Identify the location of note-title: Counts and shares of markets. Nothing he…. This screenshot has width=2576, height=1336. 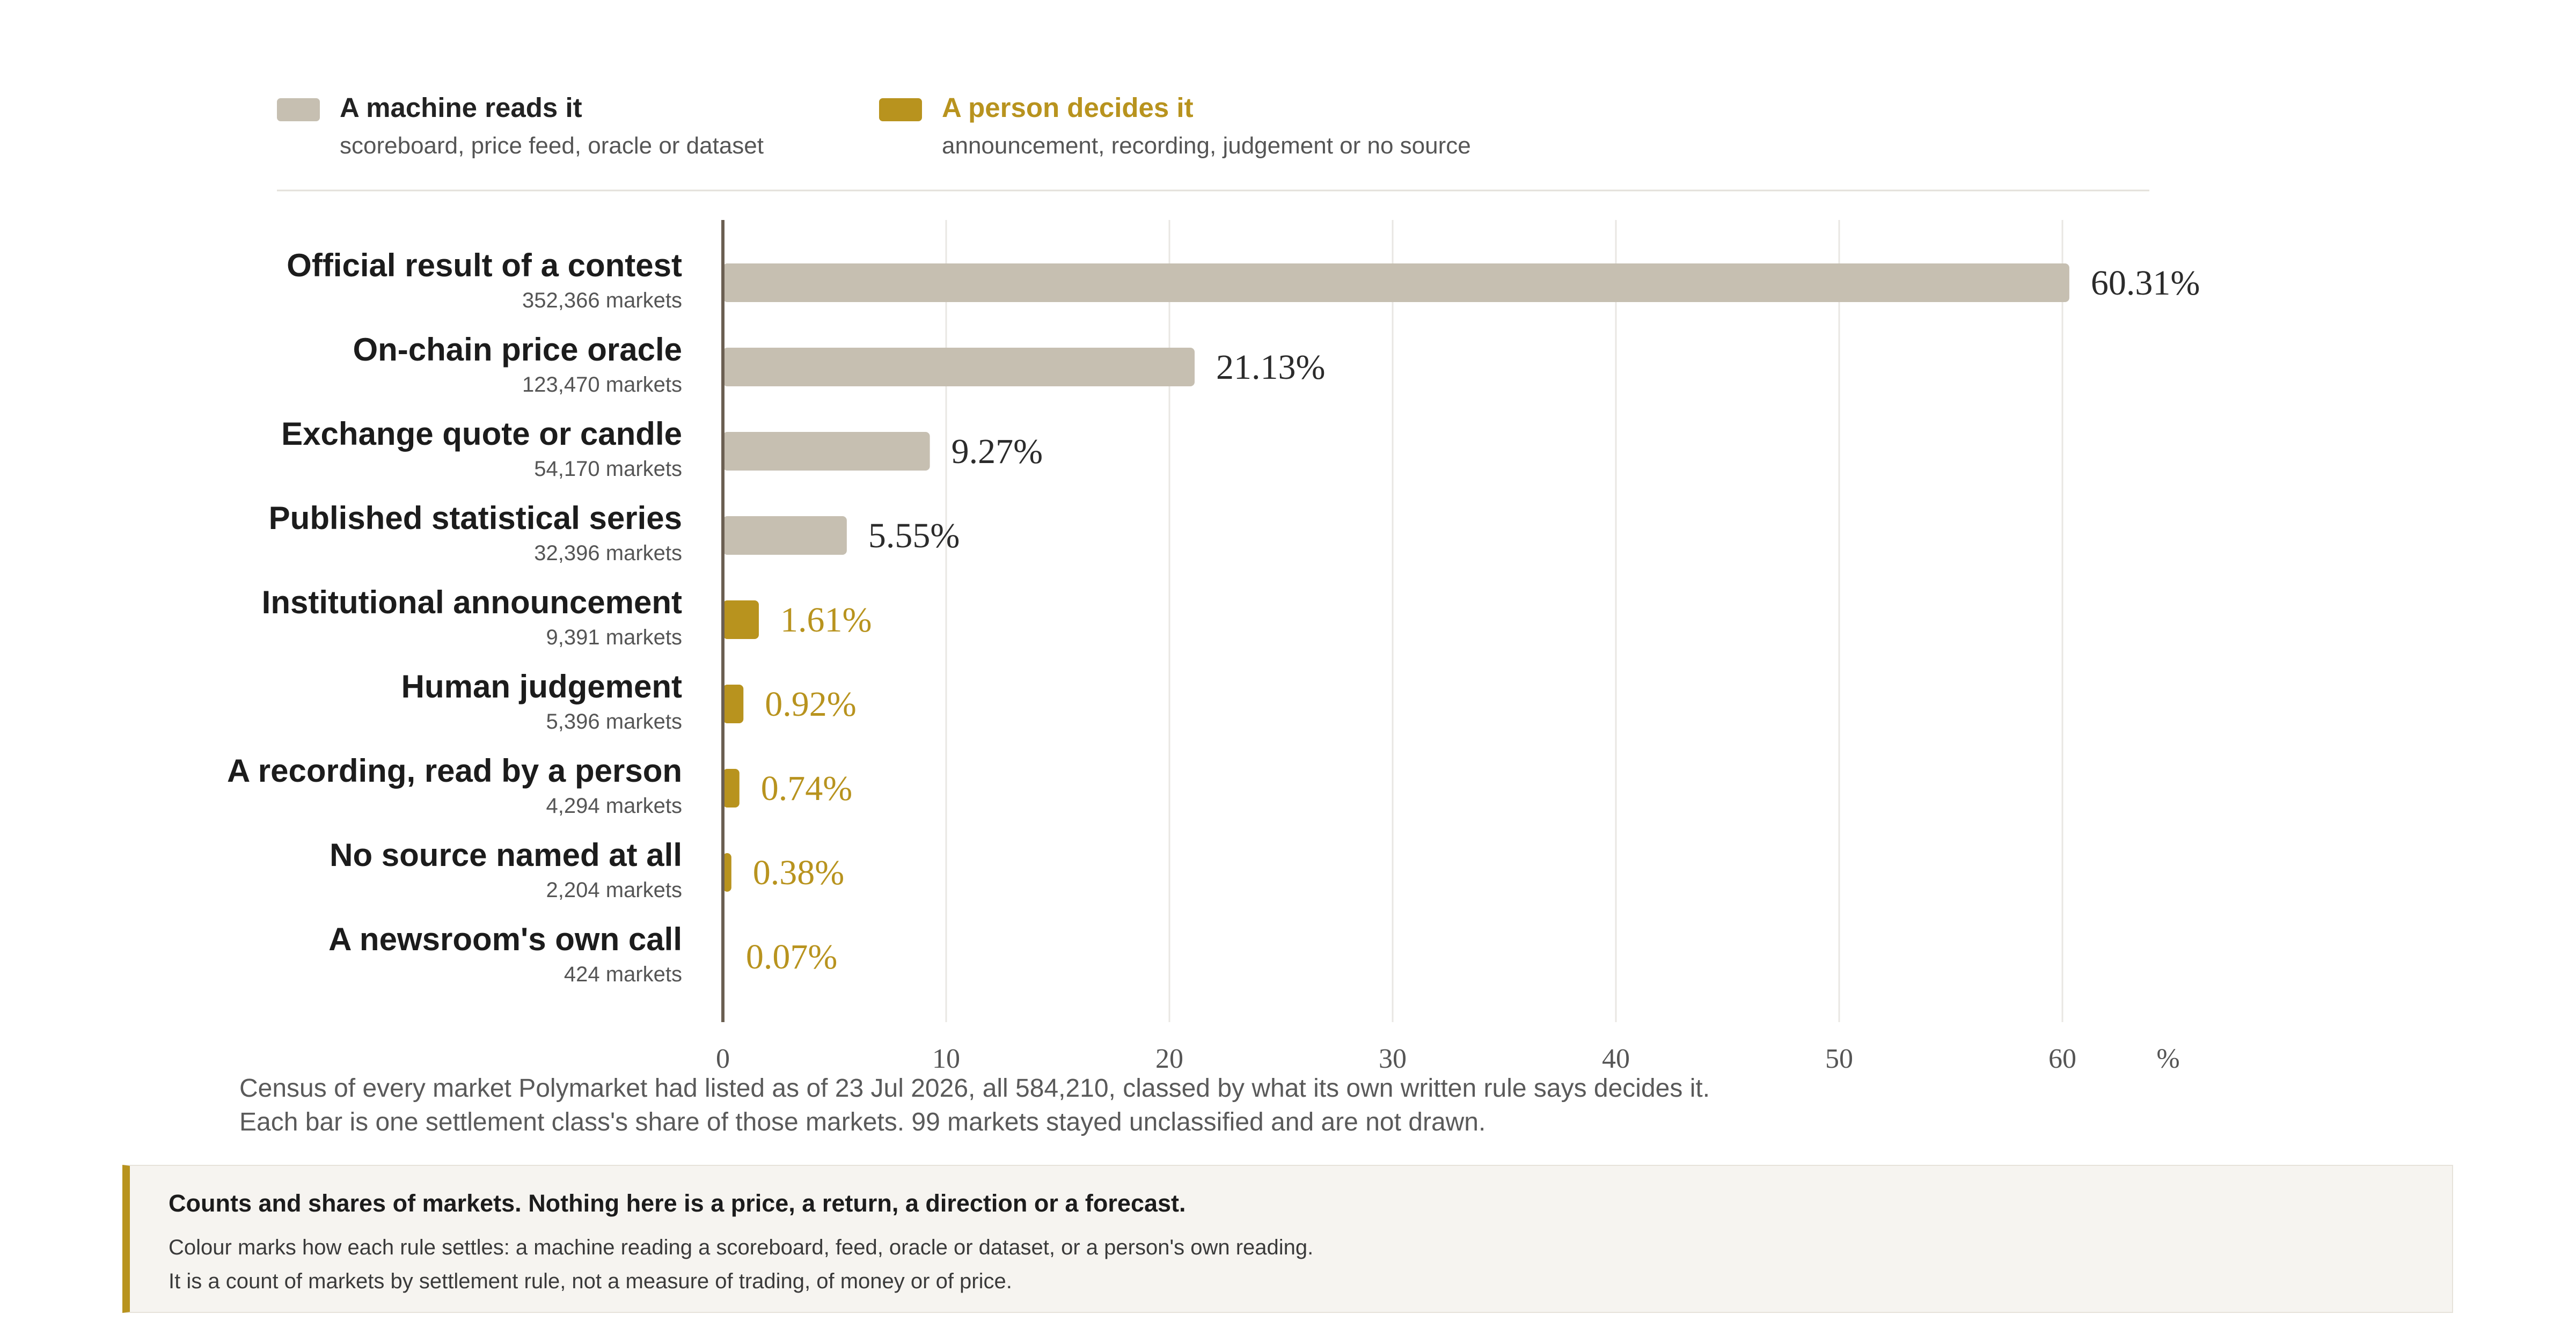
(677, 1203).